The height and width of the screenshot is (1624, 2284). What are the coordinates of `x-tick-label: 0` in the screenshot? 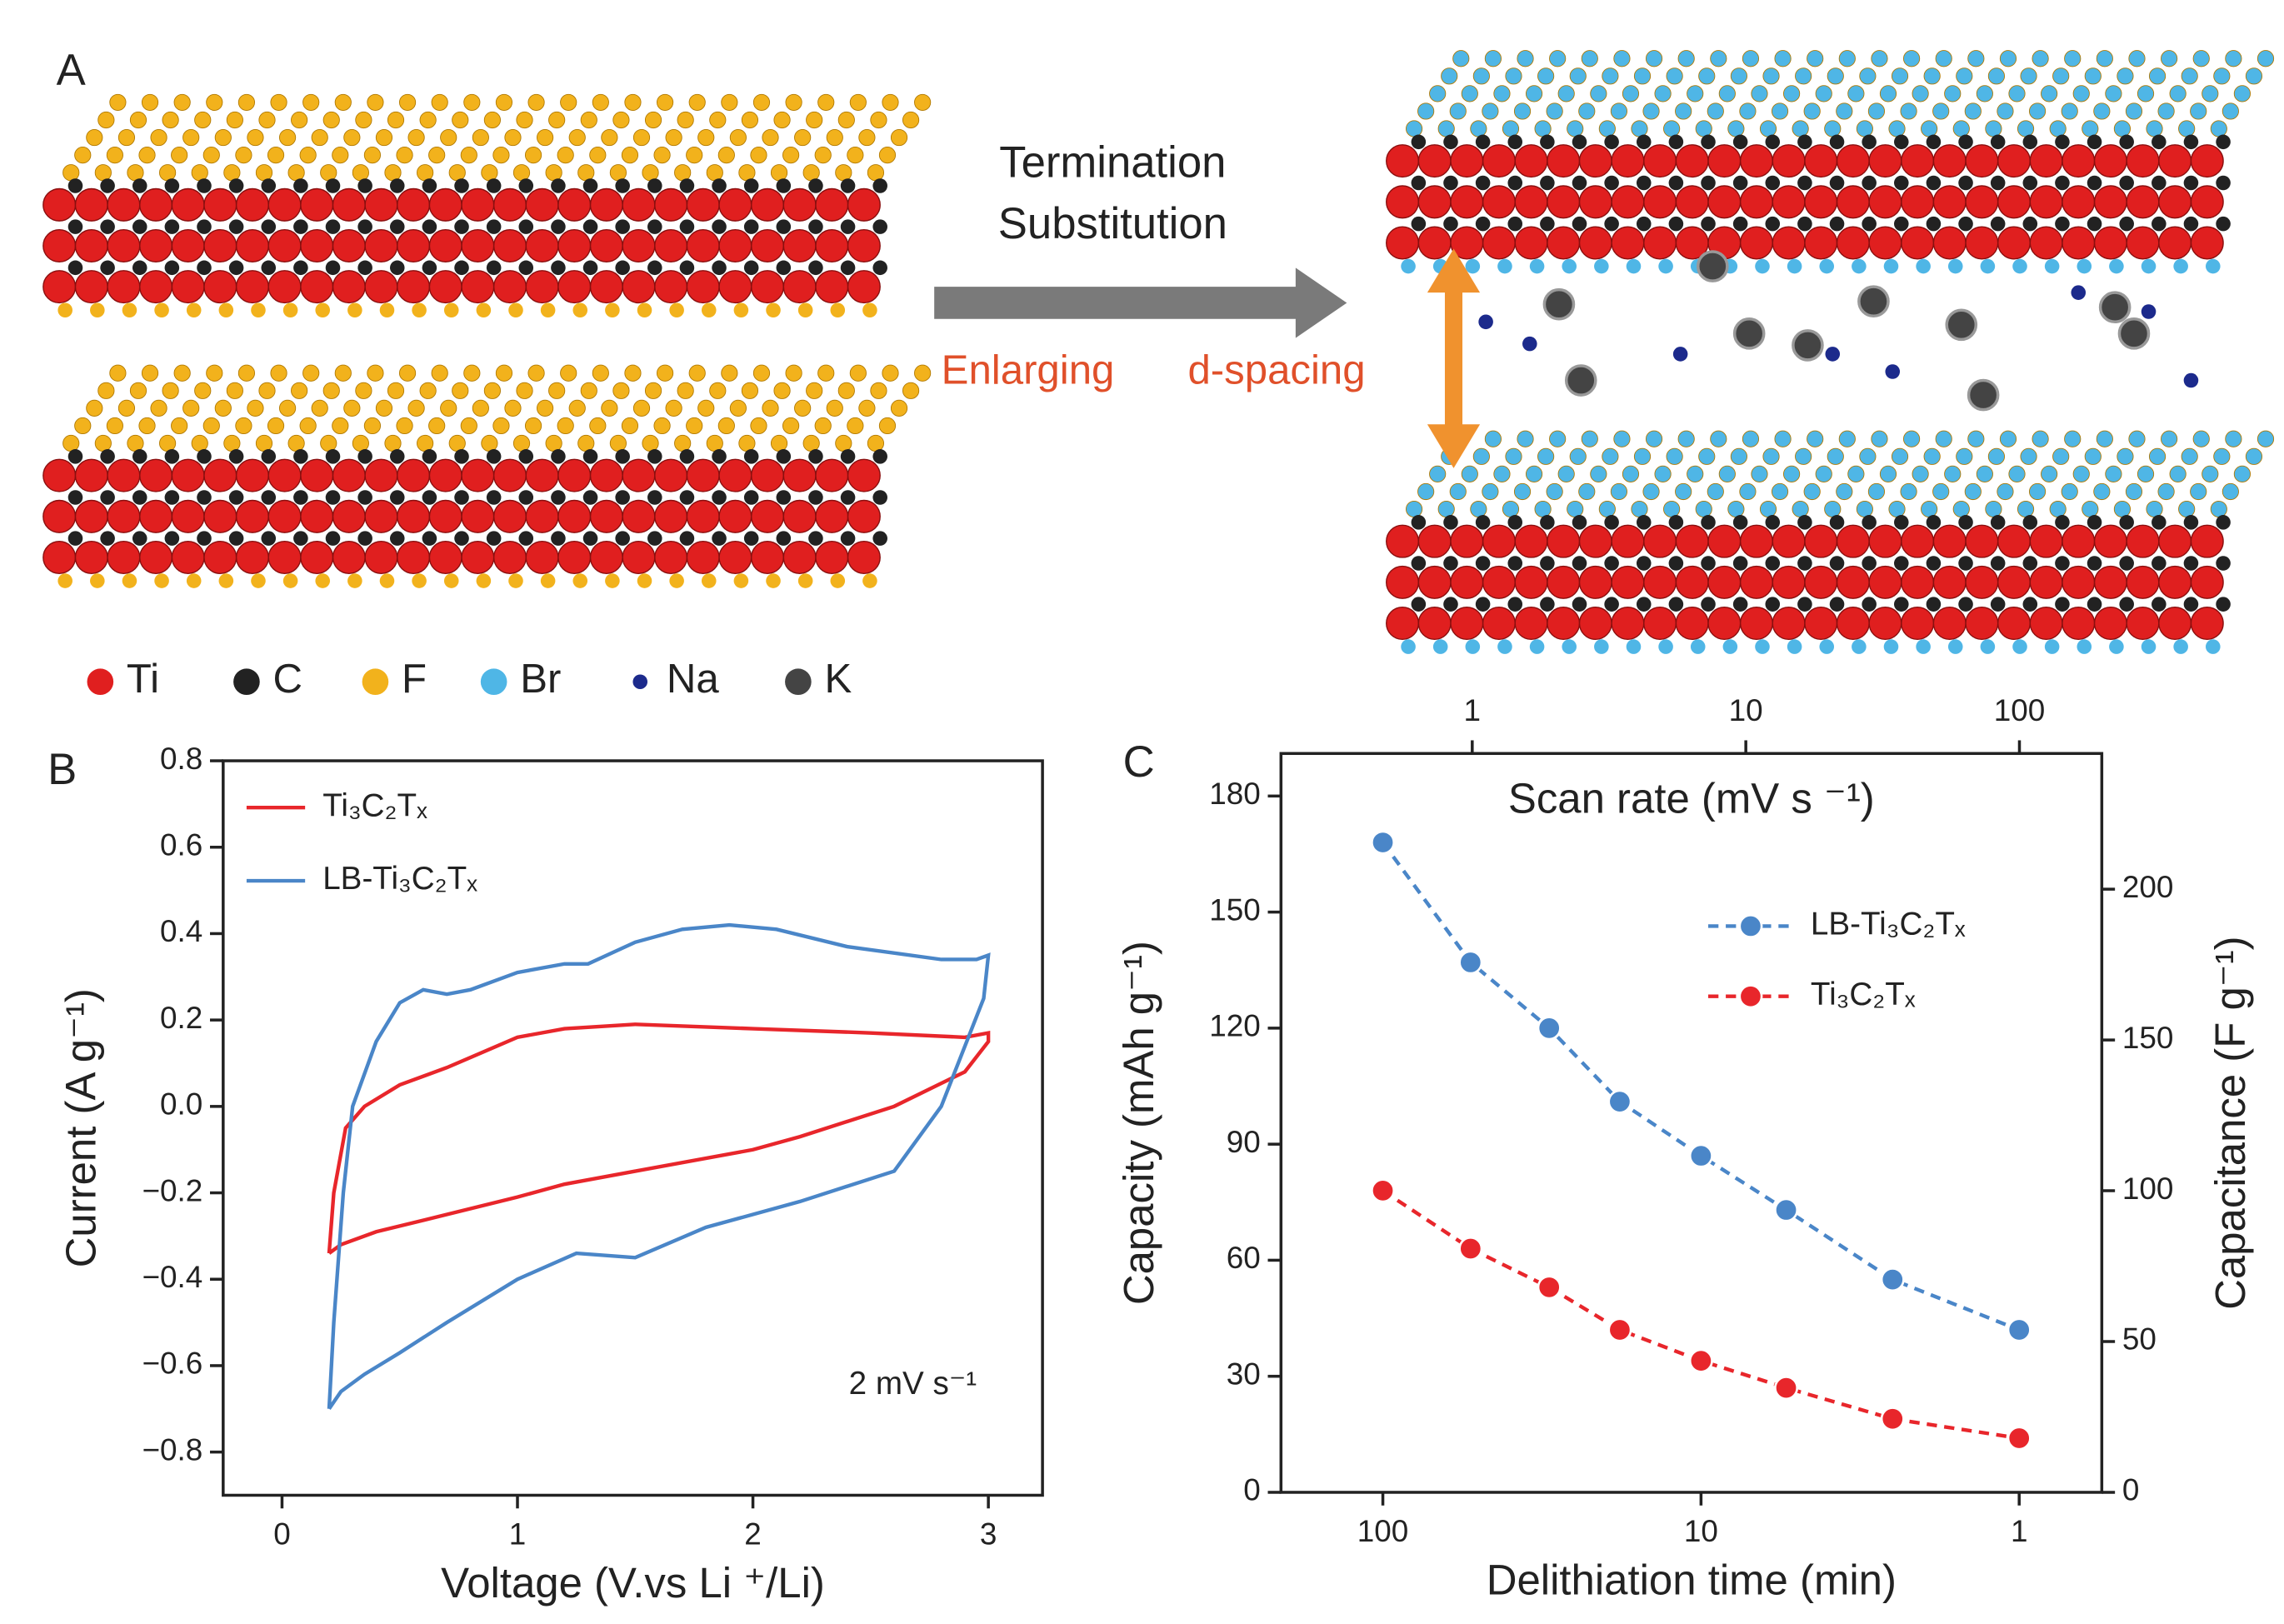 It's located at (282, 1534).